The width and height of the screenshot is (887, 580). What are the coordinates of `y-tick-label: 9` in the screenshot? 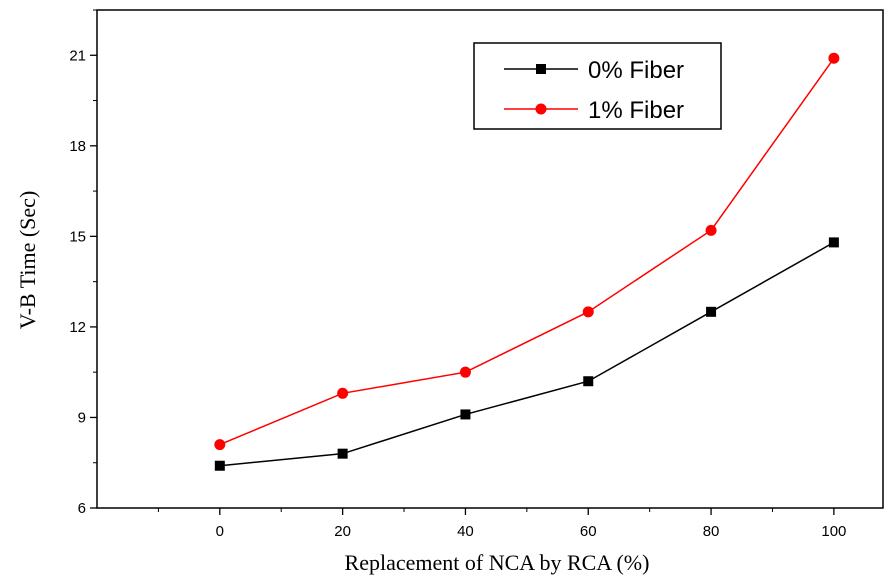 It's located at (82, 417).